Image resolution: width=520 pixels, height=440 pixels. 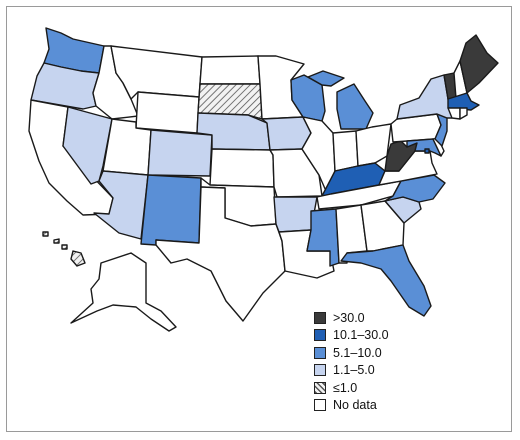 I want to click on legend-item: ≤1.0, so click(x=351, y=388).